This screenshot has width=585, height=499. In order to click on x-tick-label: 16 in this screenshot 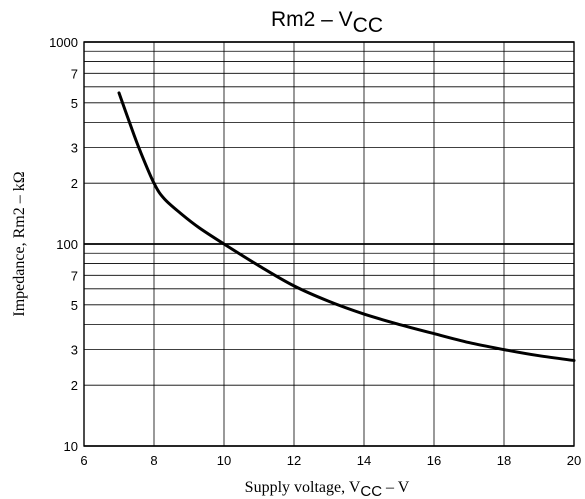, I will do `click(434, 460)`.